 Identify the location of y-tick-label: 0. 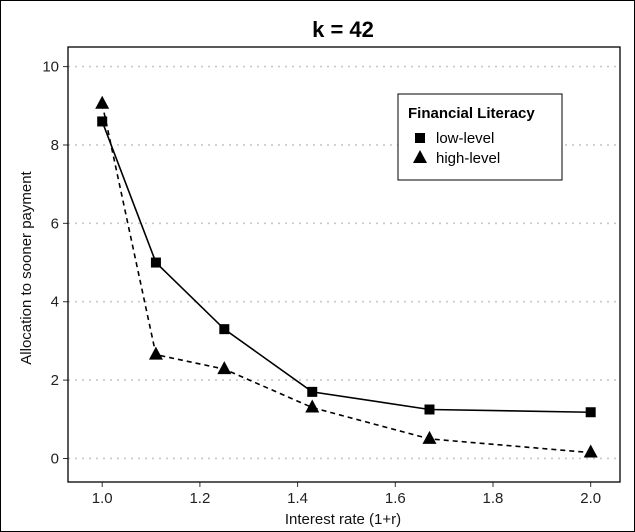
(55, 458).